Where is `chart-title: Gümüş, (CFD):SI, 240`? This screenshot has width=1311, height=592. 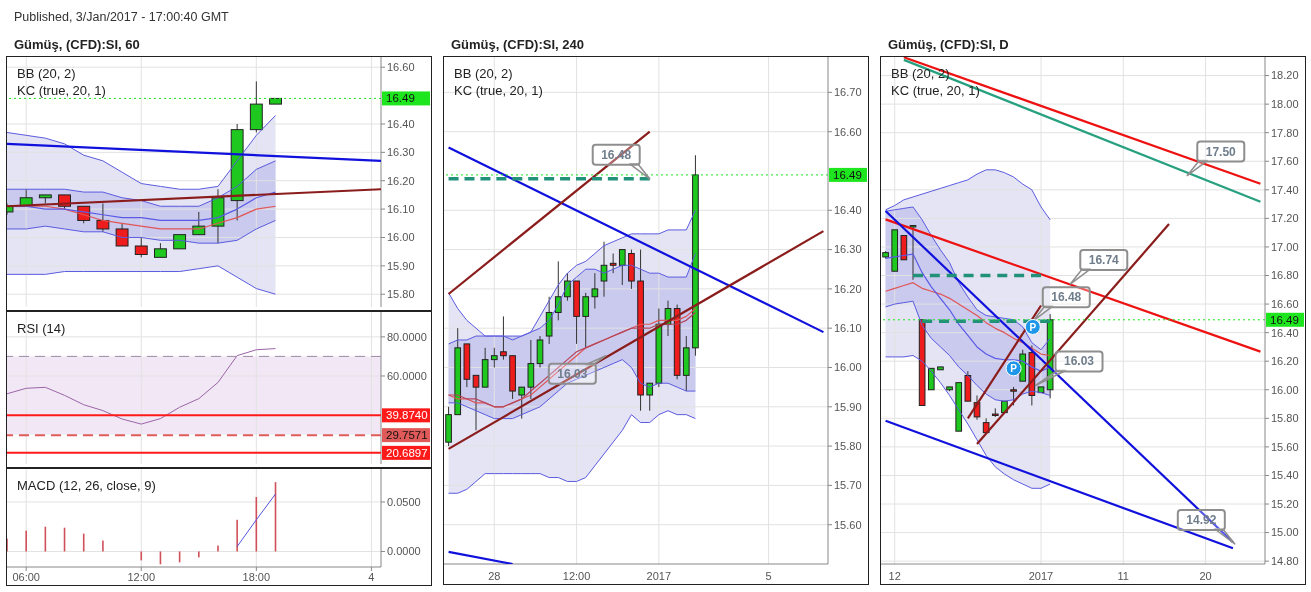 chart-title: Gümüş, (CFD):SI, 240 is located at coordinates (517, 44).